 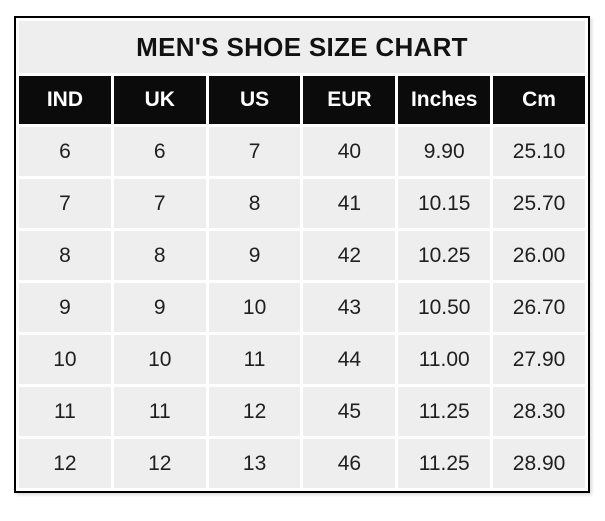 I want to click on table-cell-uk: 10, so click(x=159, y=359).